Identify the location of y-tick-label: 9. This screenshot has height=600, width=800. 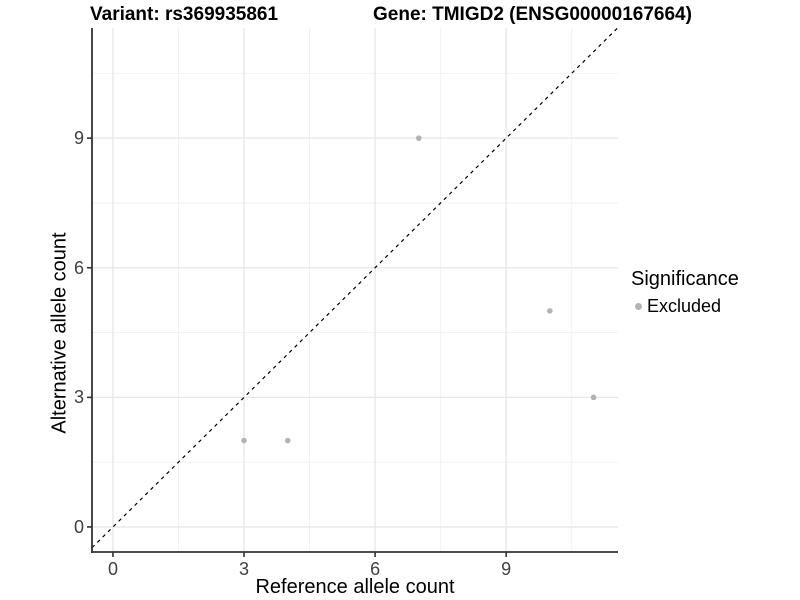
(78, 138).